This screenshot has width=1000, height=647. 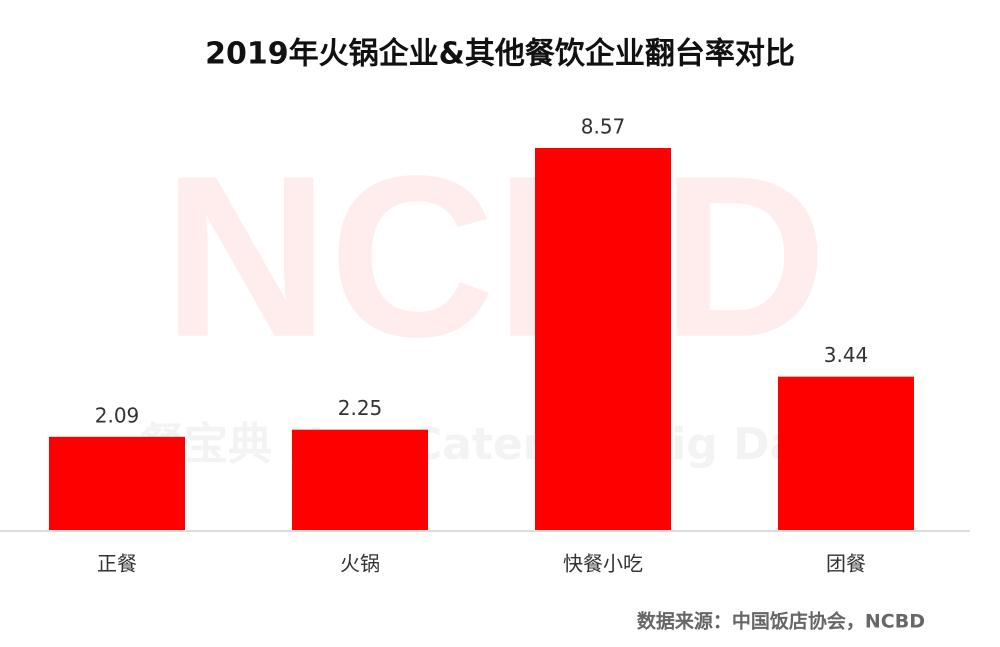 I want to click on x-tick-label: 正餐, so click(x=117, y=564).